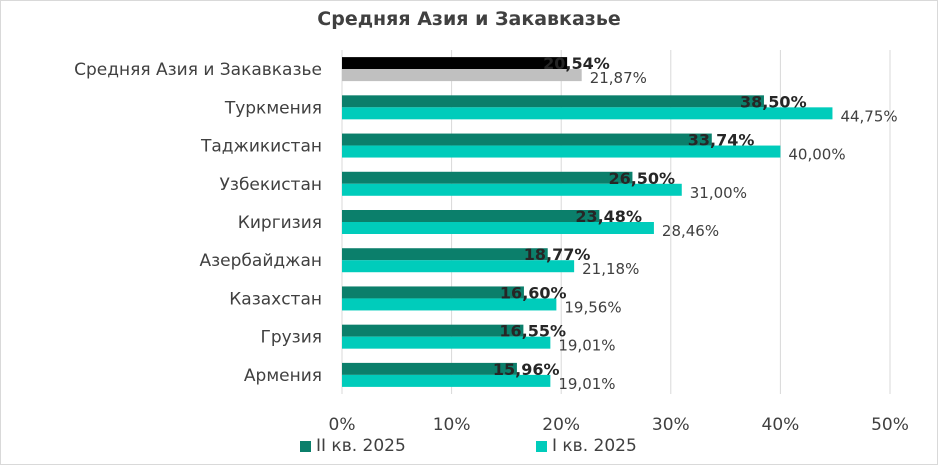 The width and height of the screenshot is (938, 465). I want to click on data-label-series-1-8: 15,96%, so click(526, 369).